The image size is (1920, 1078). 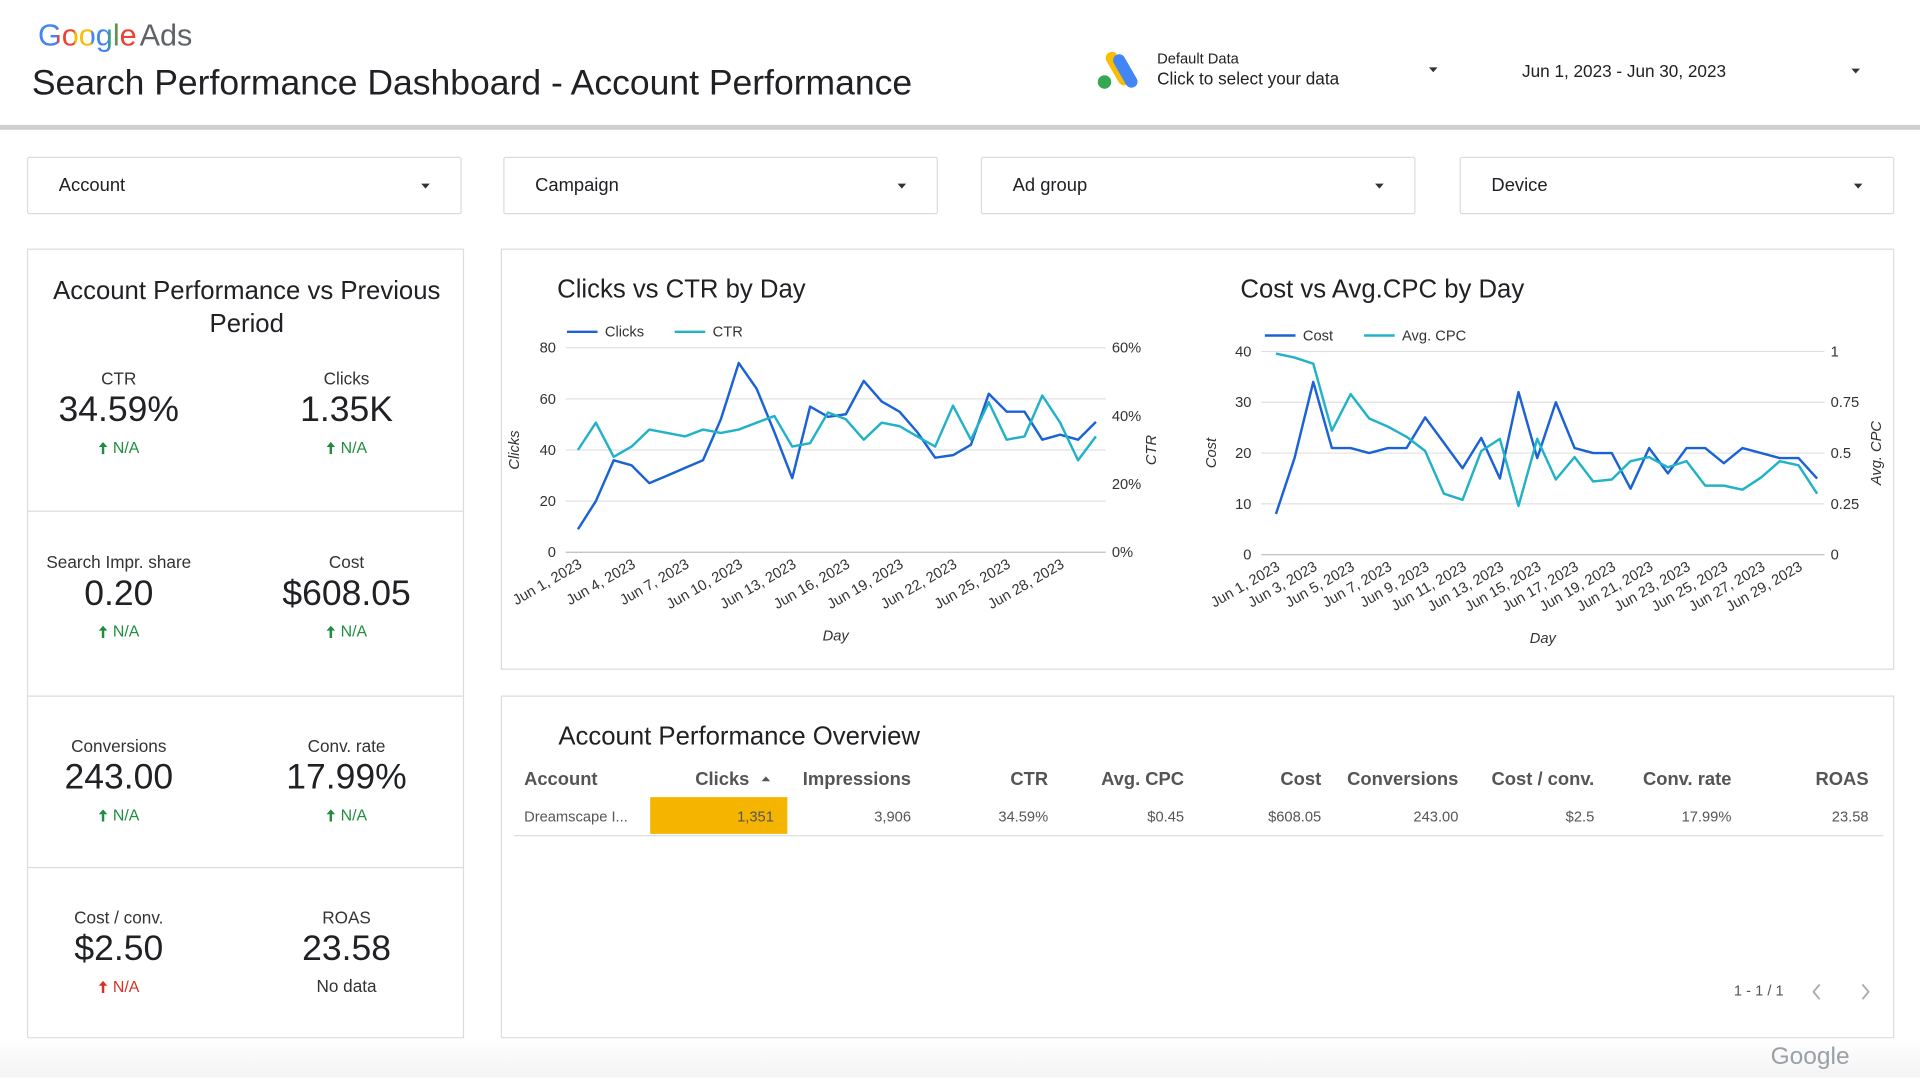 What do you see at coordinates (346, 917) in the screenshot?
I see `metric-label: ROAS` at bounding box center [346, 917].